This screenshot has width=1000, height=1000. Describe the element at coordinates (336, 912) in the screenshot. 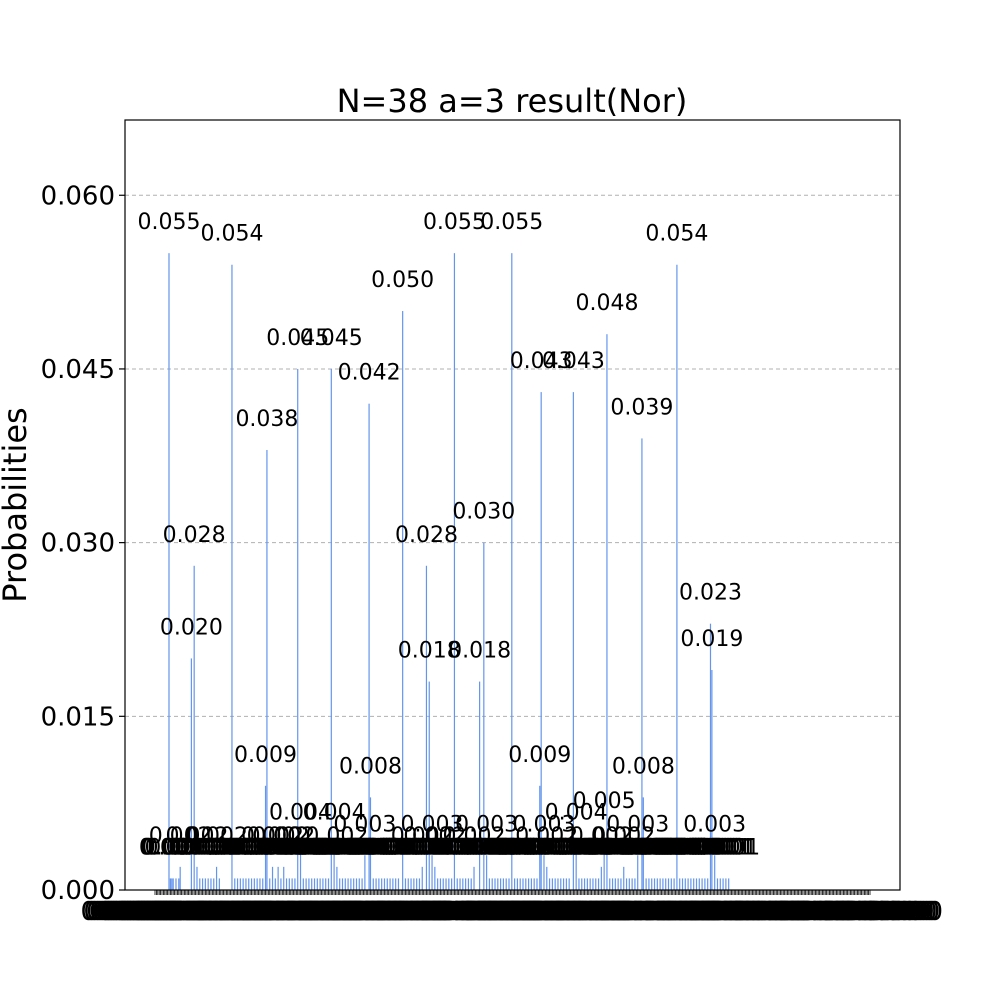

I see `x-tick-label: 010000010` at that location.